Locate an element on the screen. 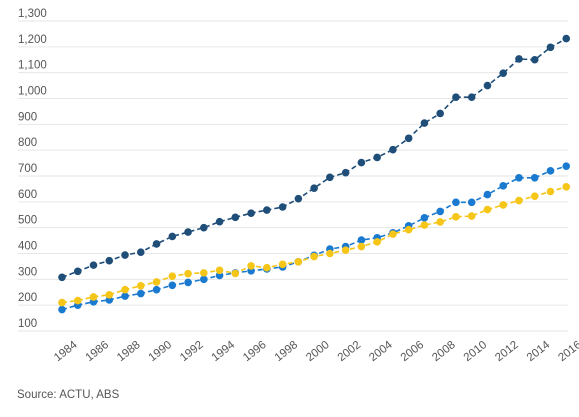  y-tick-label: 1,000 is located at coordinates (32, 92).